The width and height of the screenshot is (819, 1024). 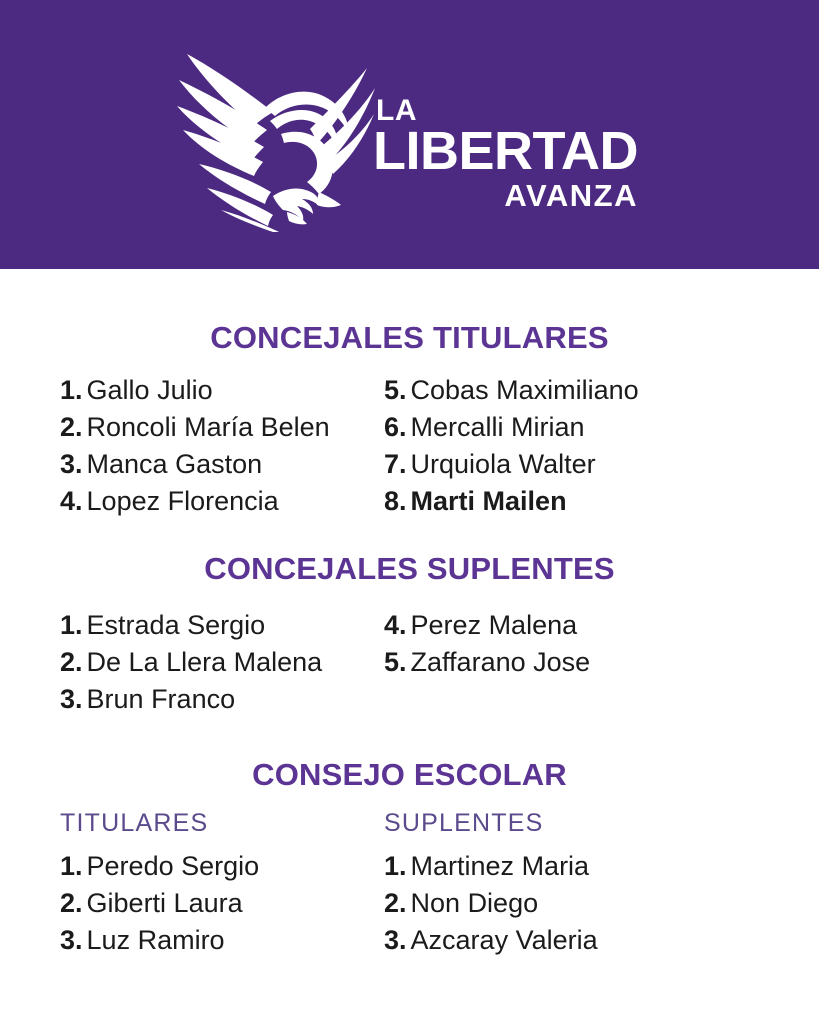 I want to click on list-item: 3. Brun Franco, so click(x=218, y=699).